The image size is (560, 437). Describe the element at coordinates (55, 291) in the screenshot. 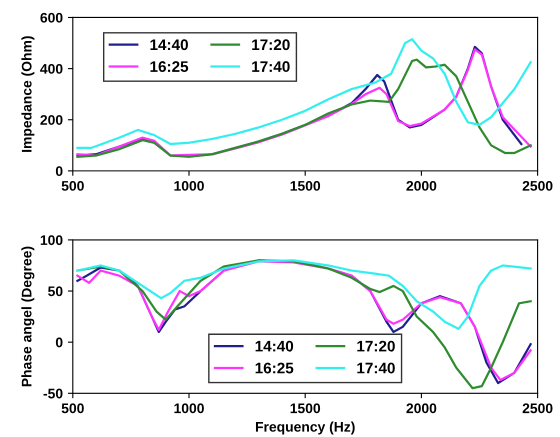

I see `y-tick-label: 50` at that location.